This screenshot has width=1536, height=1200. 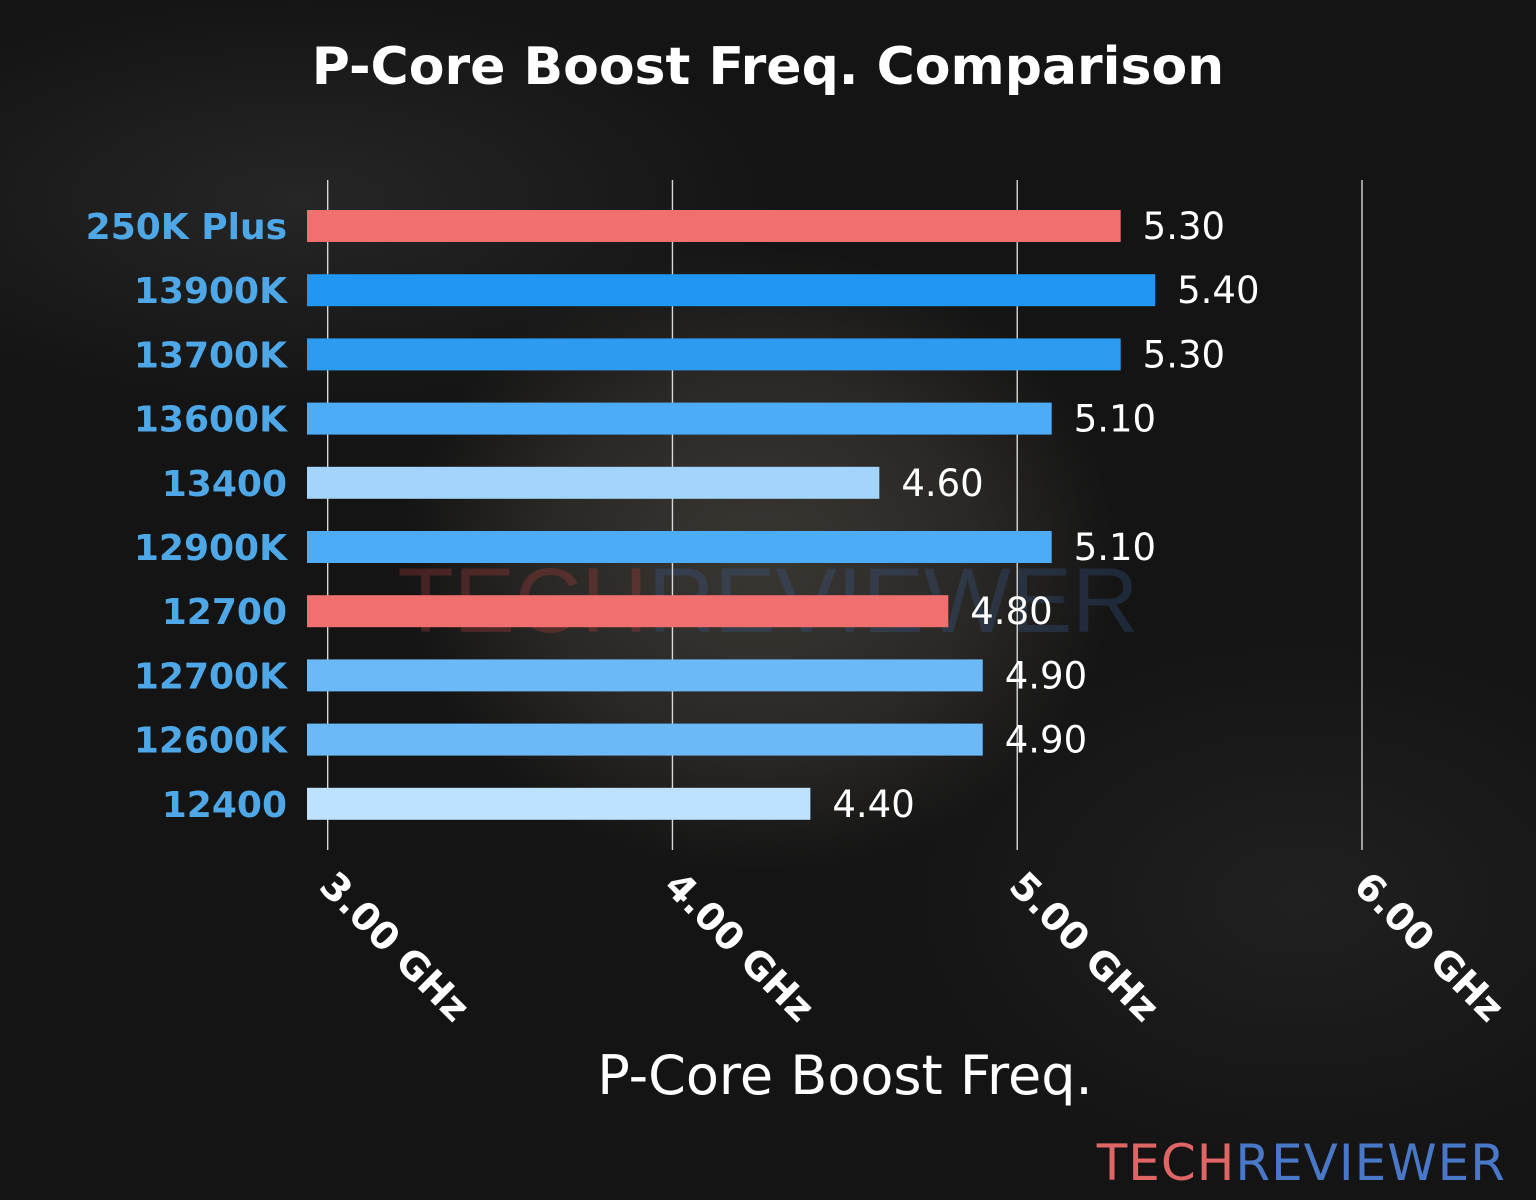 I want to click on bar-value-label: 4.80, so click(x=1011, y=611).